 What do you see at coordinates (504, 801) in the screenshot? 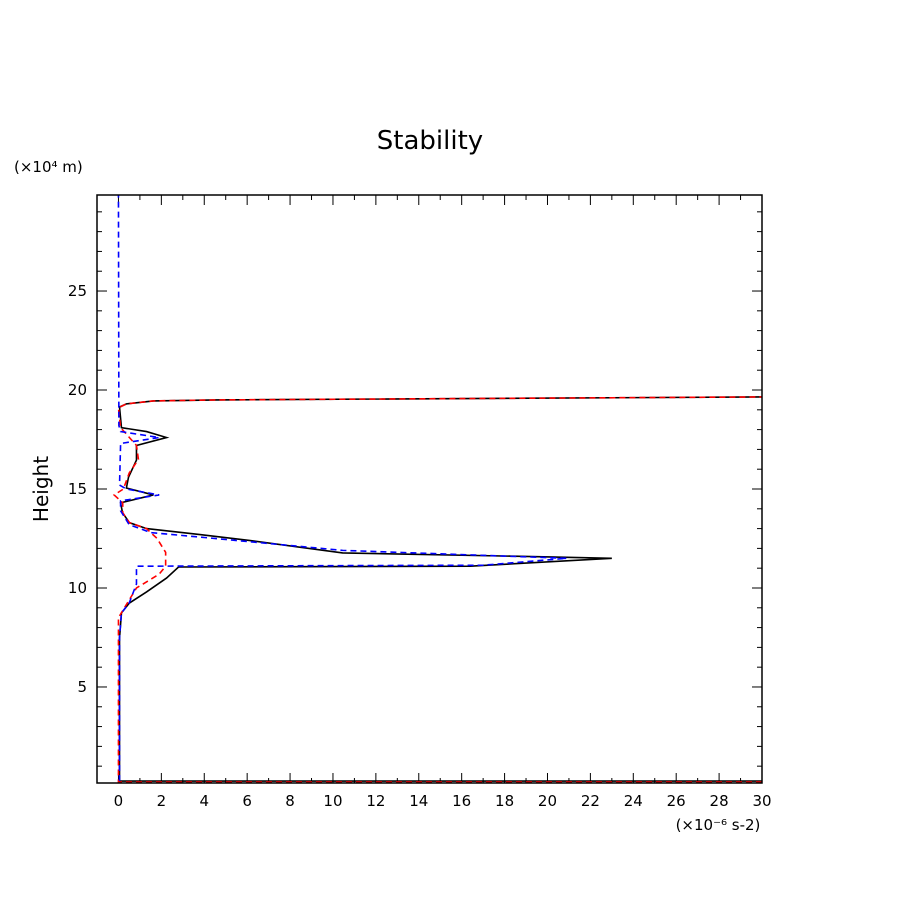
I see `x-tick-label: 18` at bounding box center [504, 801].